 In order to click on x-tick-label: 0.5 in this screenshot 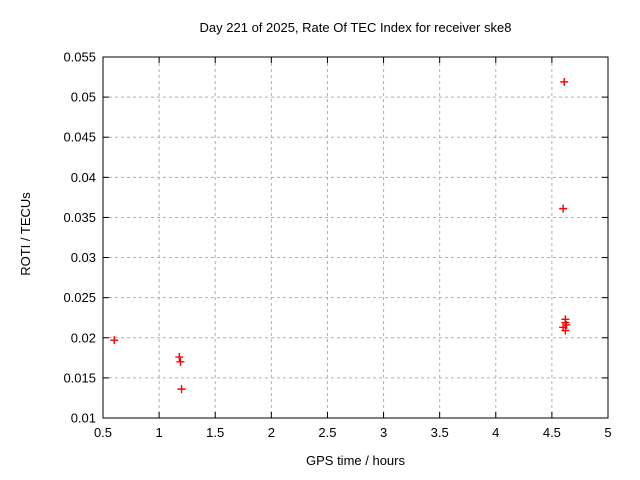, I will do `click(103, 432)`.